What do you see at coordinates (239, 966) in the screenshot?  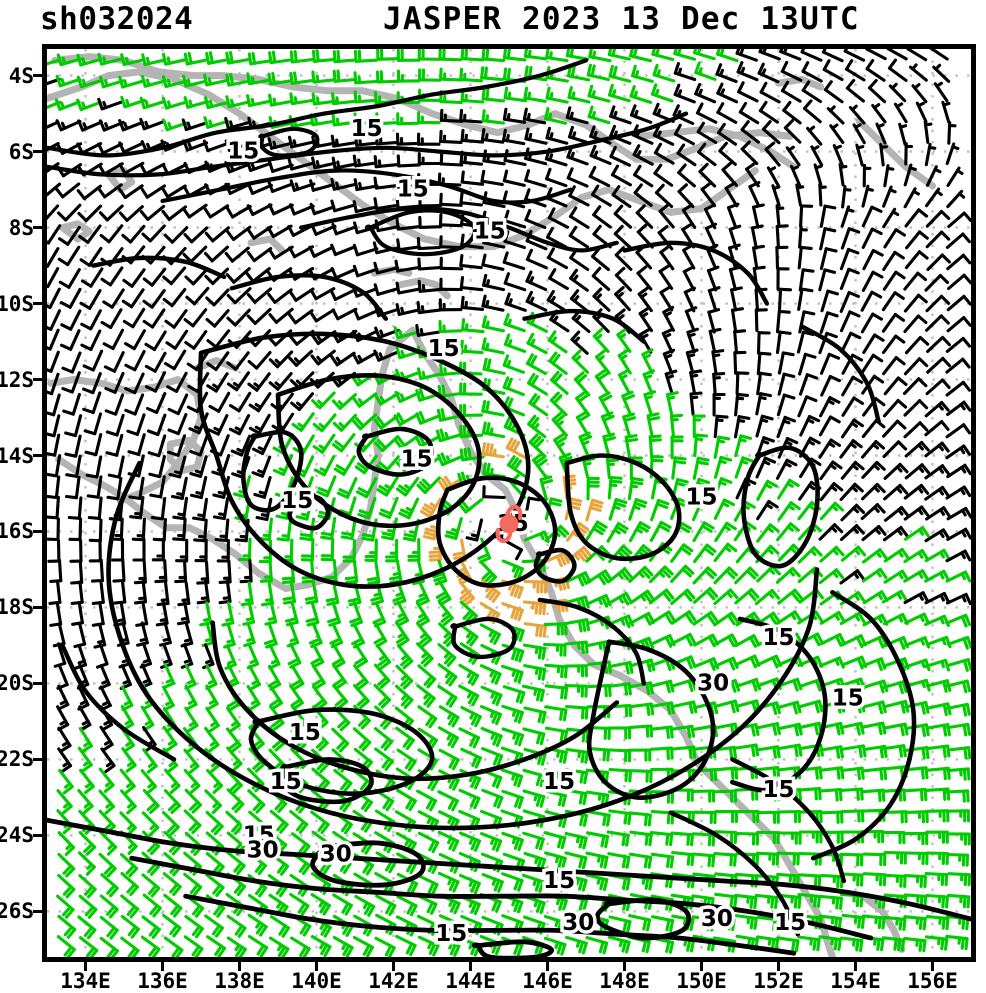 I see `x-axis-tick` at bounding box center [239, 966].